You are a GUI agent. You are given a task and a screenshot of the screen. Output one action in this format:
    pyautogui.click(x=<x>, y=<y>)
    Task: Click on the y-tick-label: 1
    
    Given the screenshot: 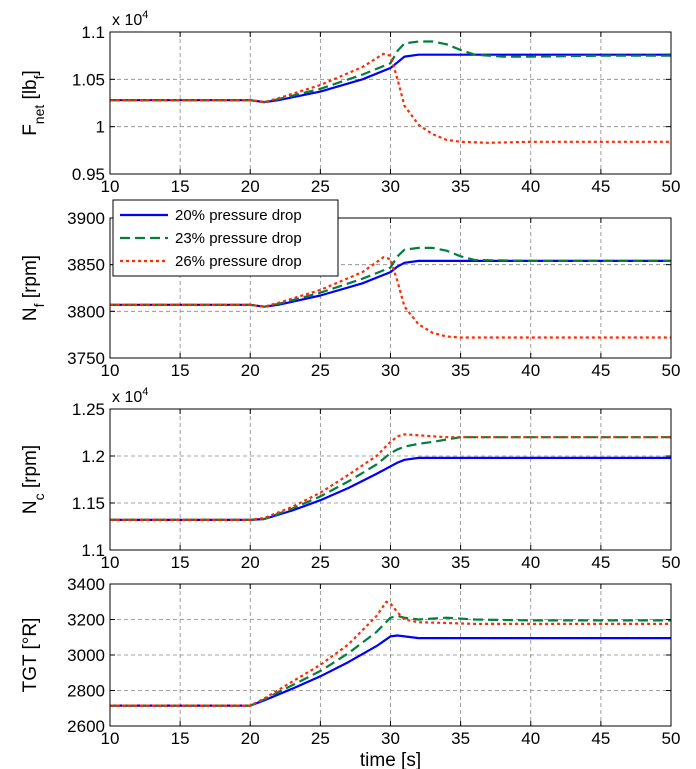 What is the action you would take?
    pyautogui.click(x=100, y=127)
    